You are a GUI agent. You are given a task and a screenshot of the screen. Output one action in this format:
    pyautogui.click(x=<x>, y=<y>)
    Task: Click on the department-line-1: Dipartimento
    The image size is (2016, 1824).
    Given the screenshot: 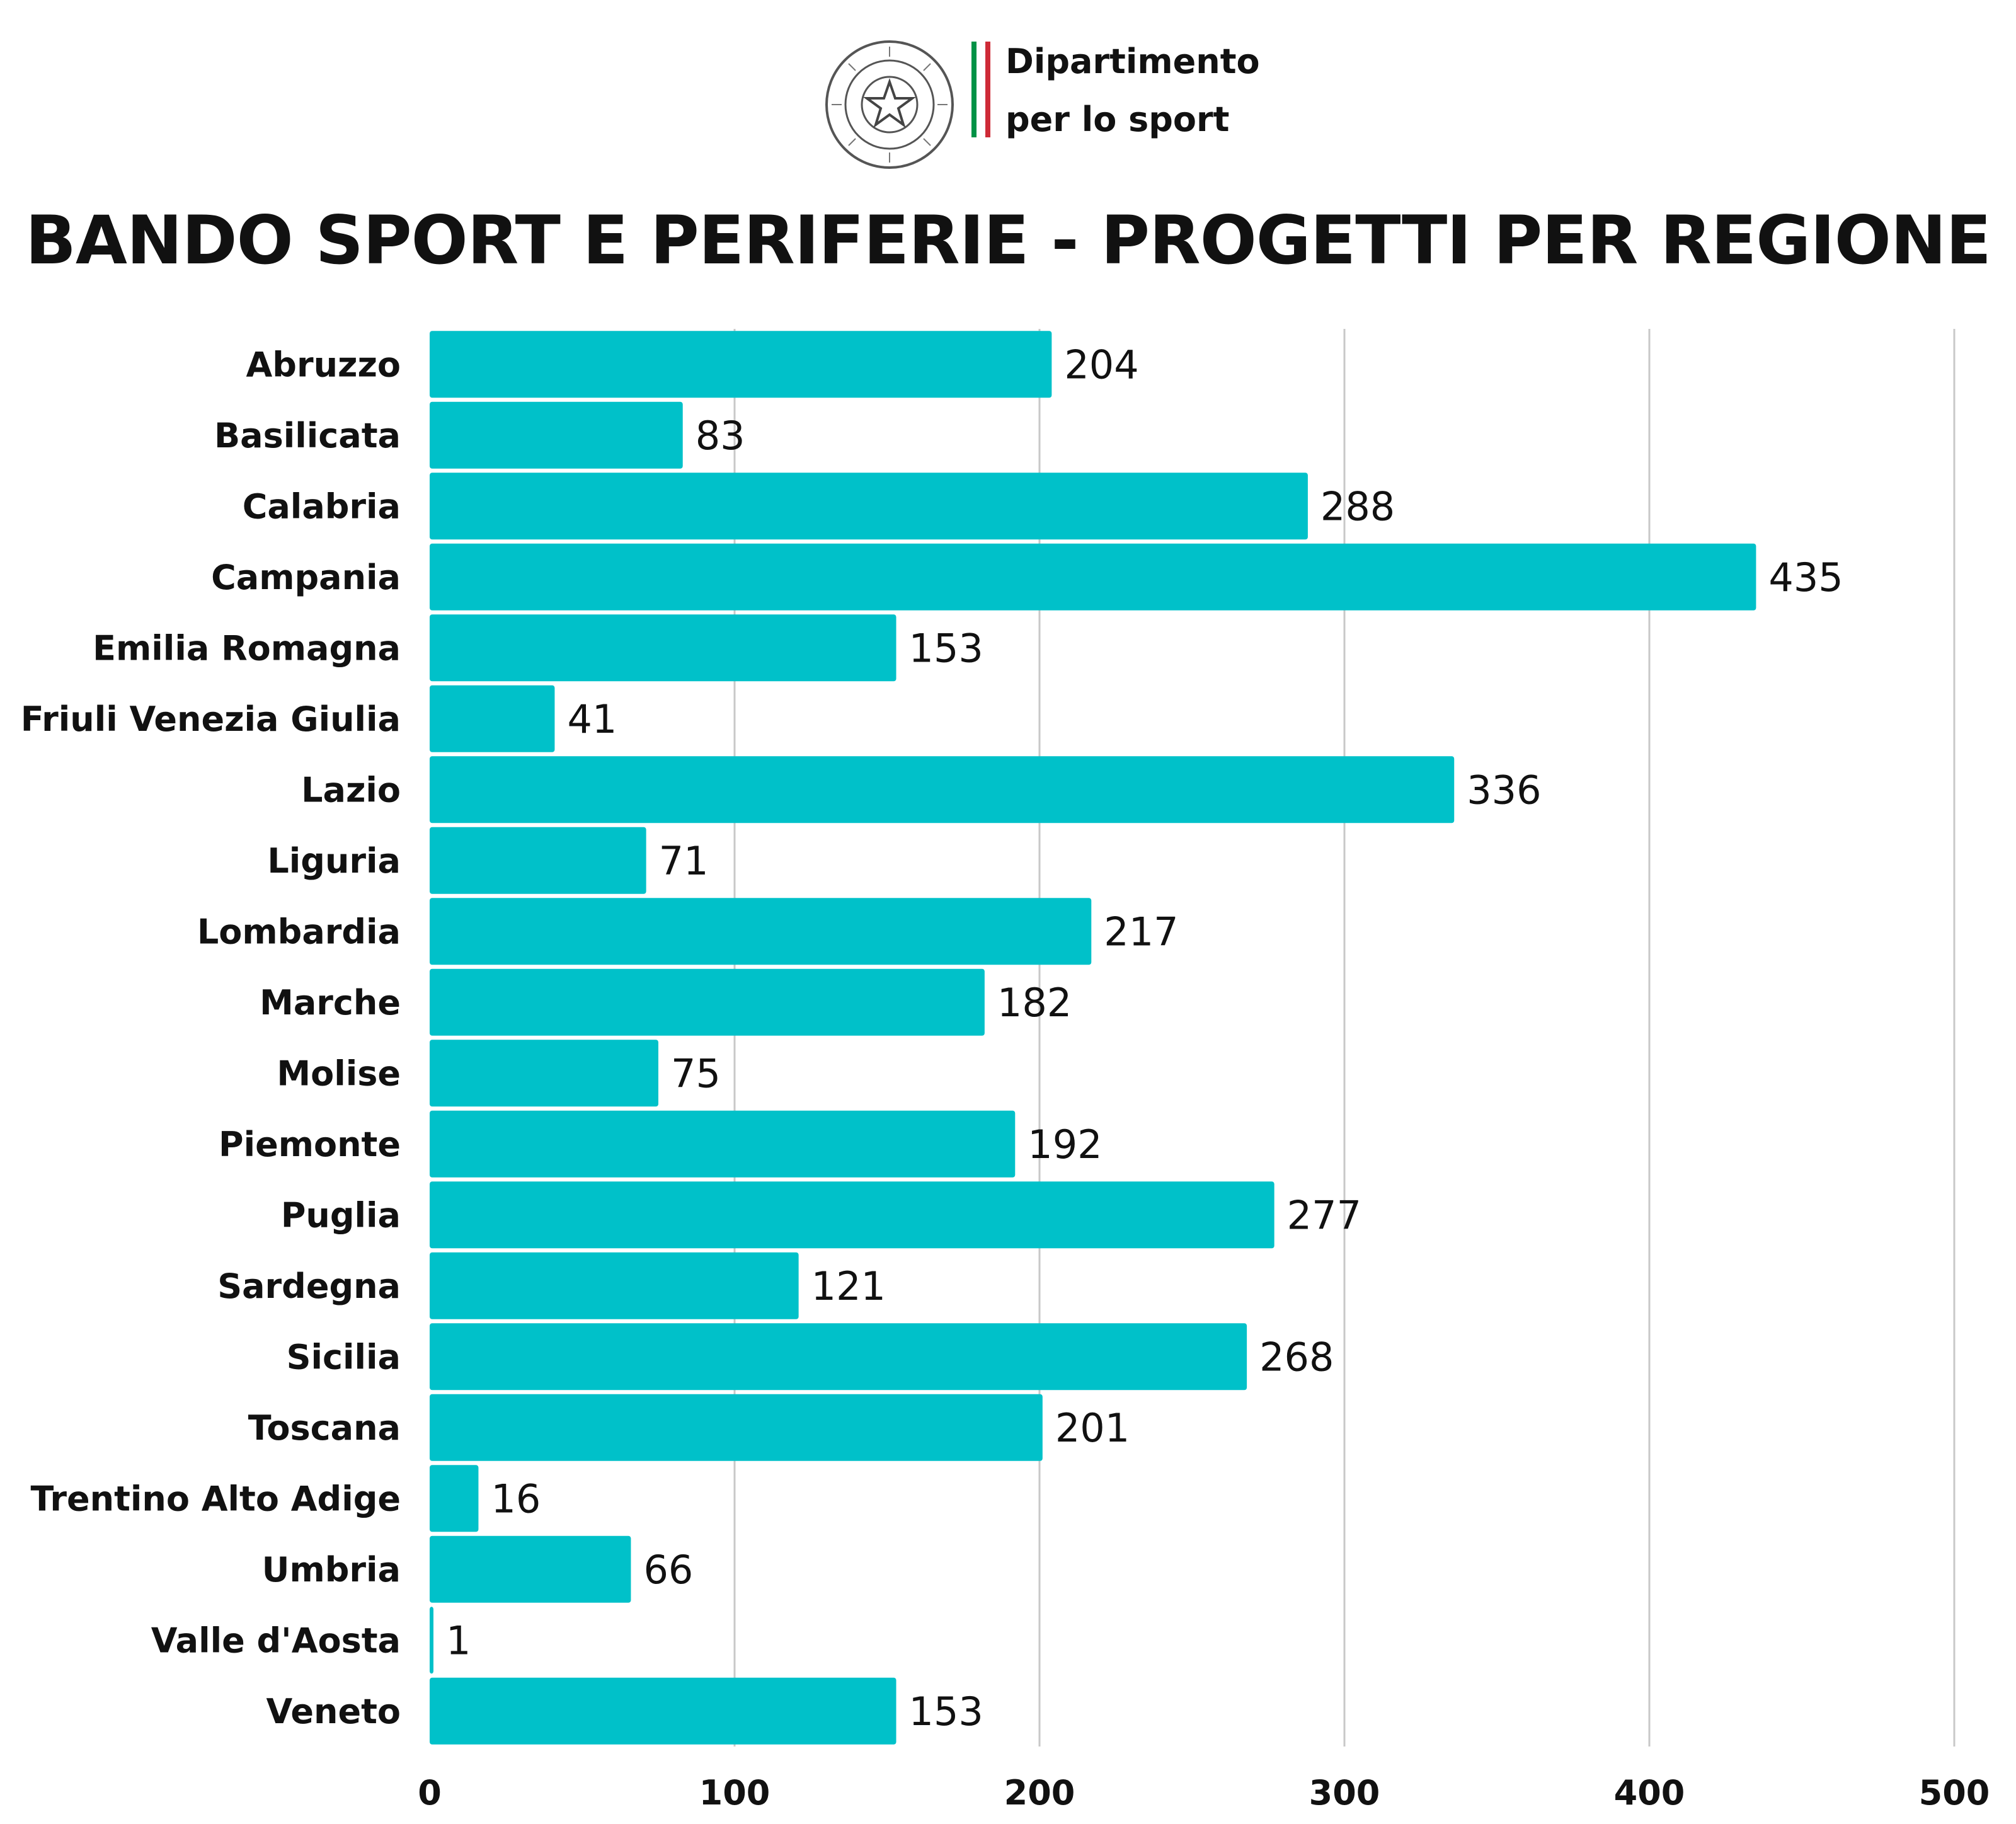 What is the action you would take?
    pyautogui.click(x=1132, y=62)
    